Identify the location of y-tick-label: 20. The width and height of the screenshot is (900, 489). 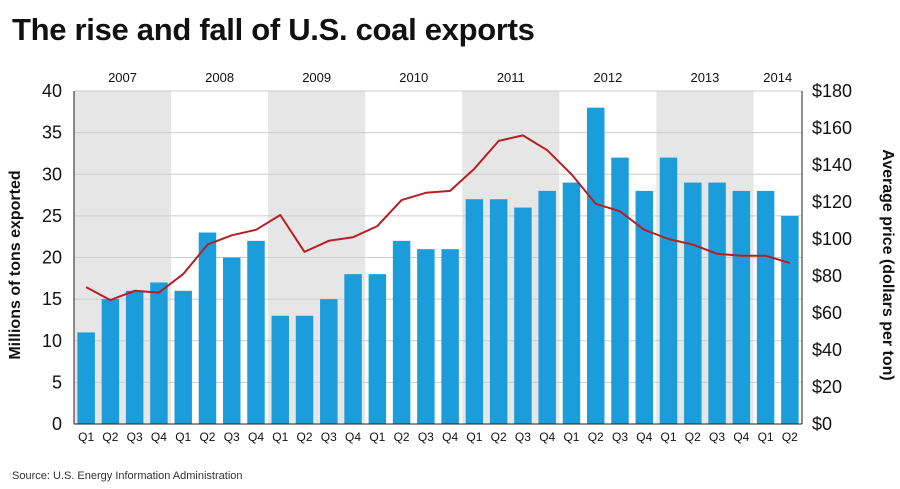
(52, 258).